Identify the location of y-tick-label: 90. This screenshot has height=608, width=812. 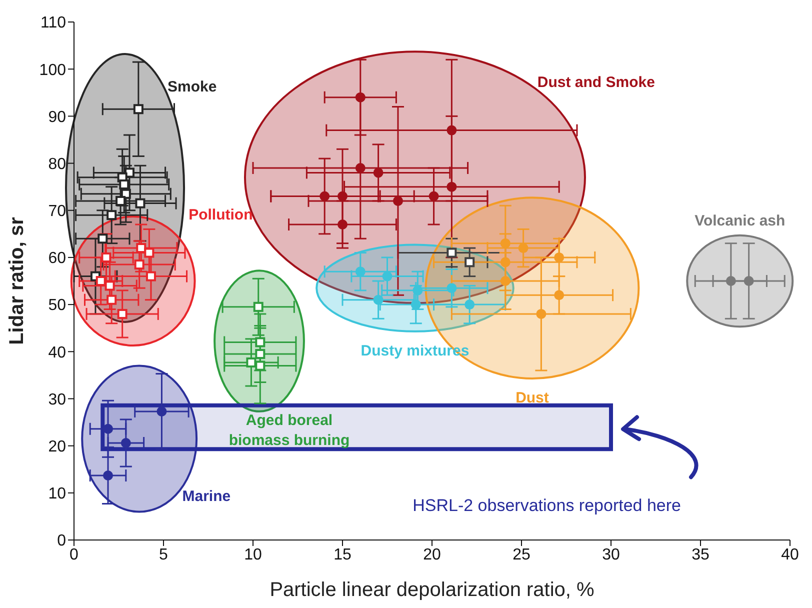
(57, 117).